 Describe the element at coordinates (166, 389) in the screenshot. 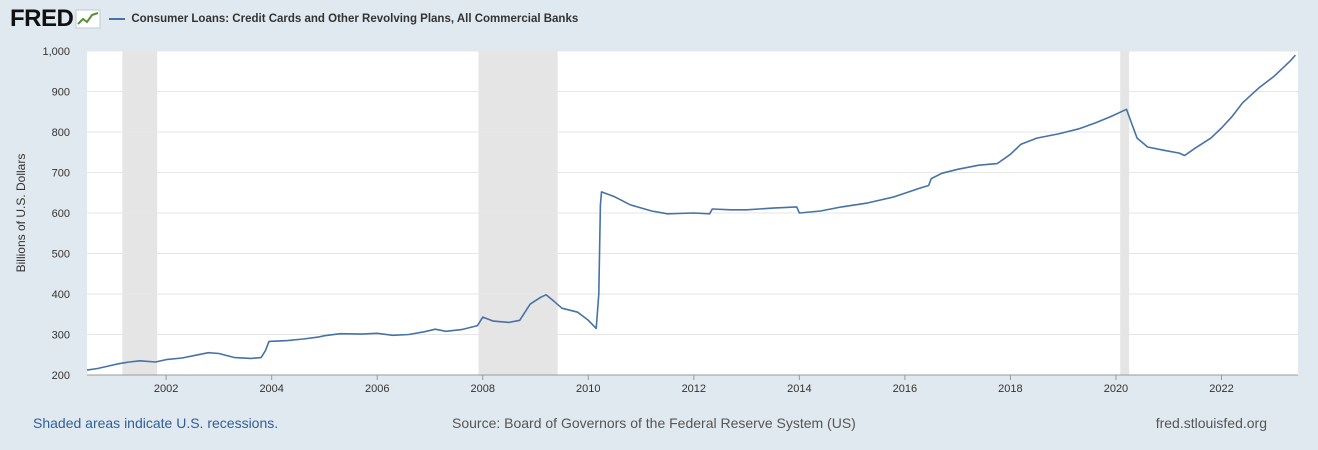

I see `x-tick-label: 2002` at that location.